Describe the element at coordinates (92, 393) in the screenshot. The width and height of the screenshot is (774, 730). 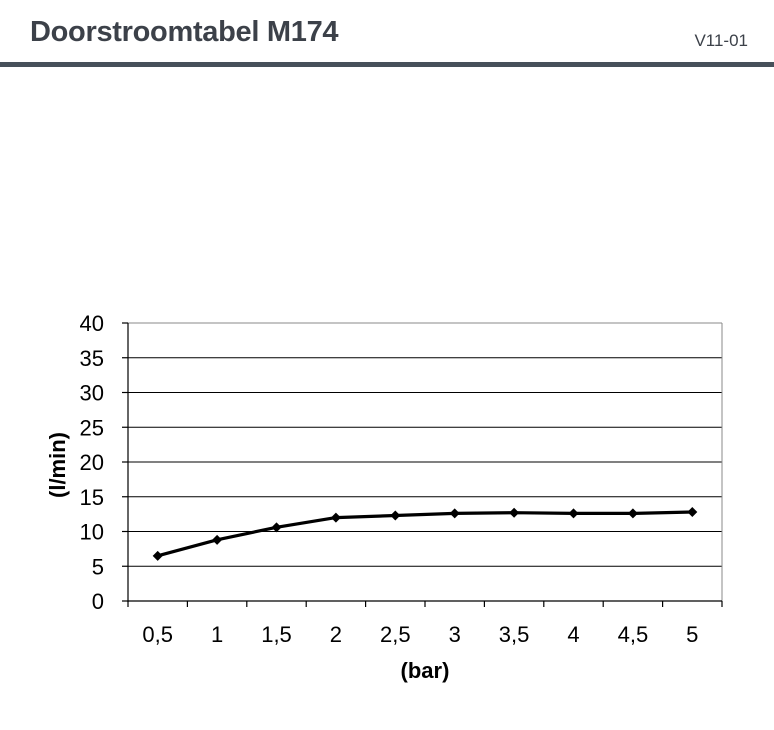
I see `y-tick-label: 30` at that location.